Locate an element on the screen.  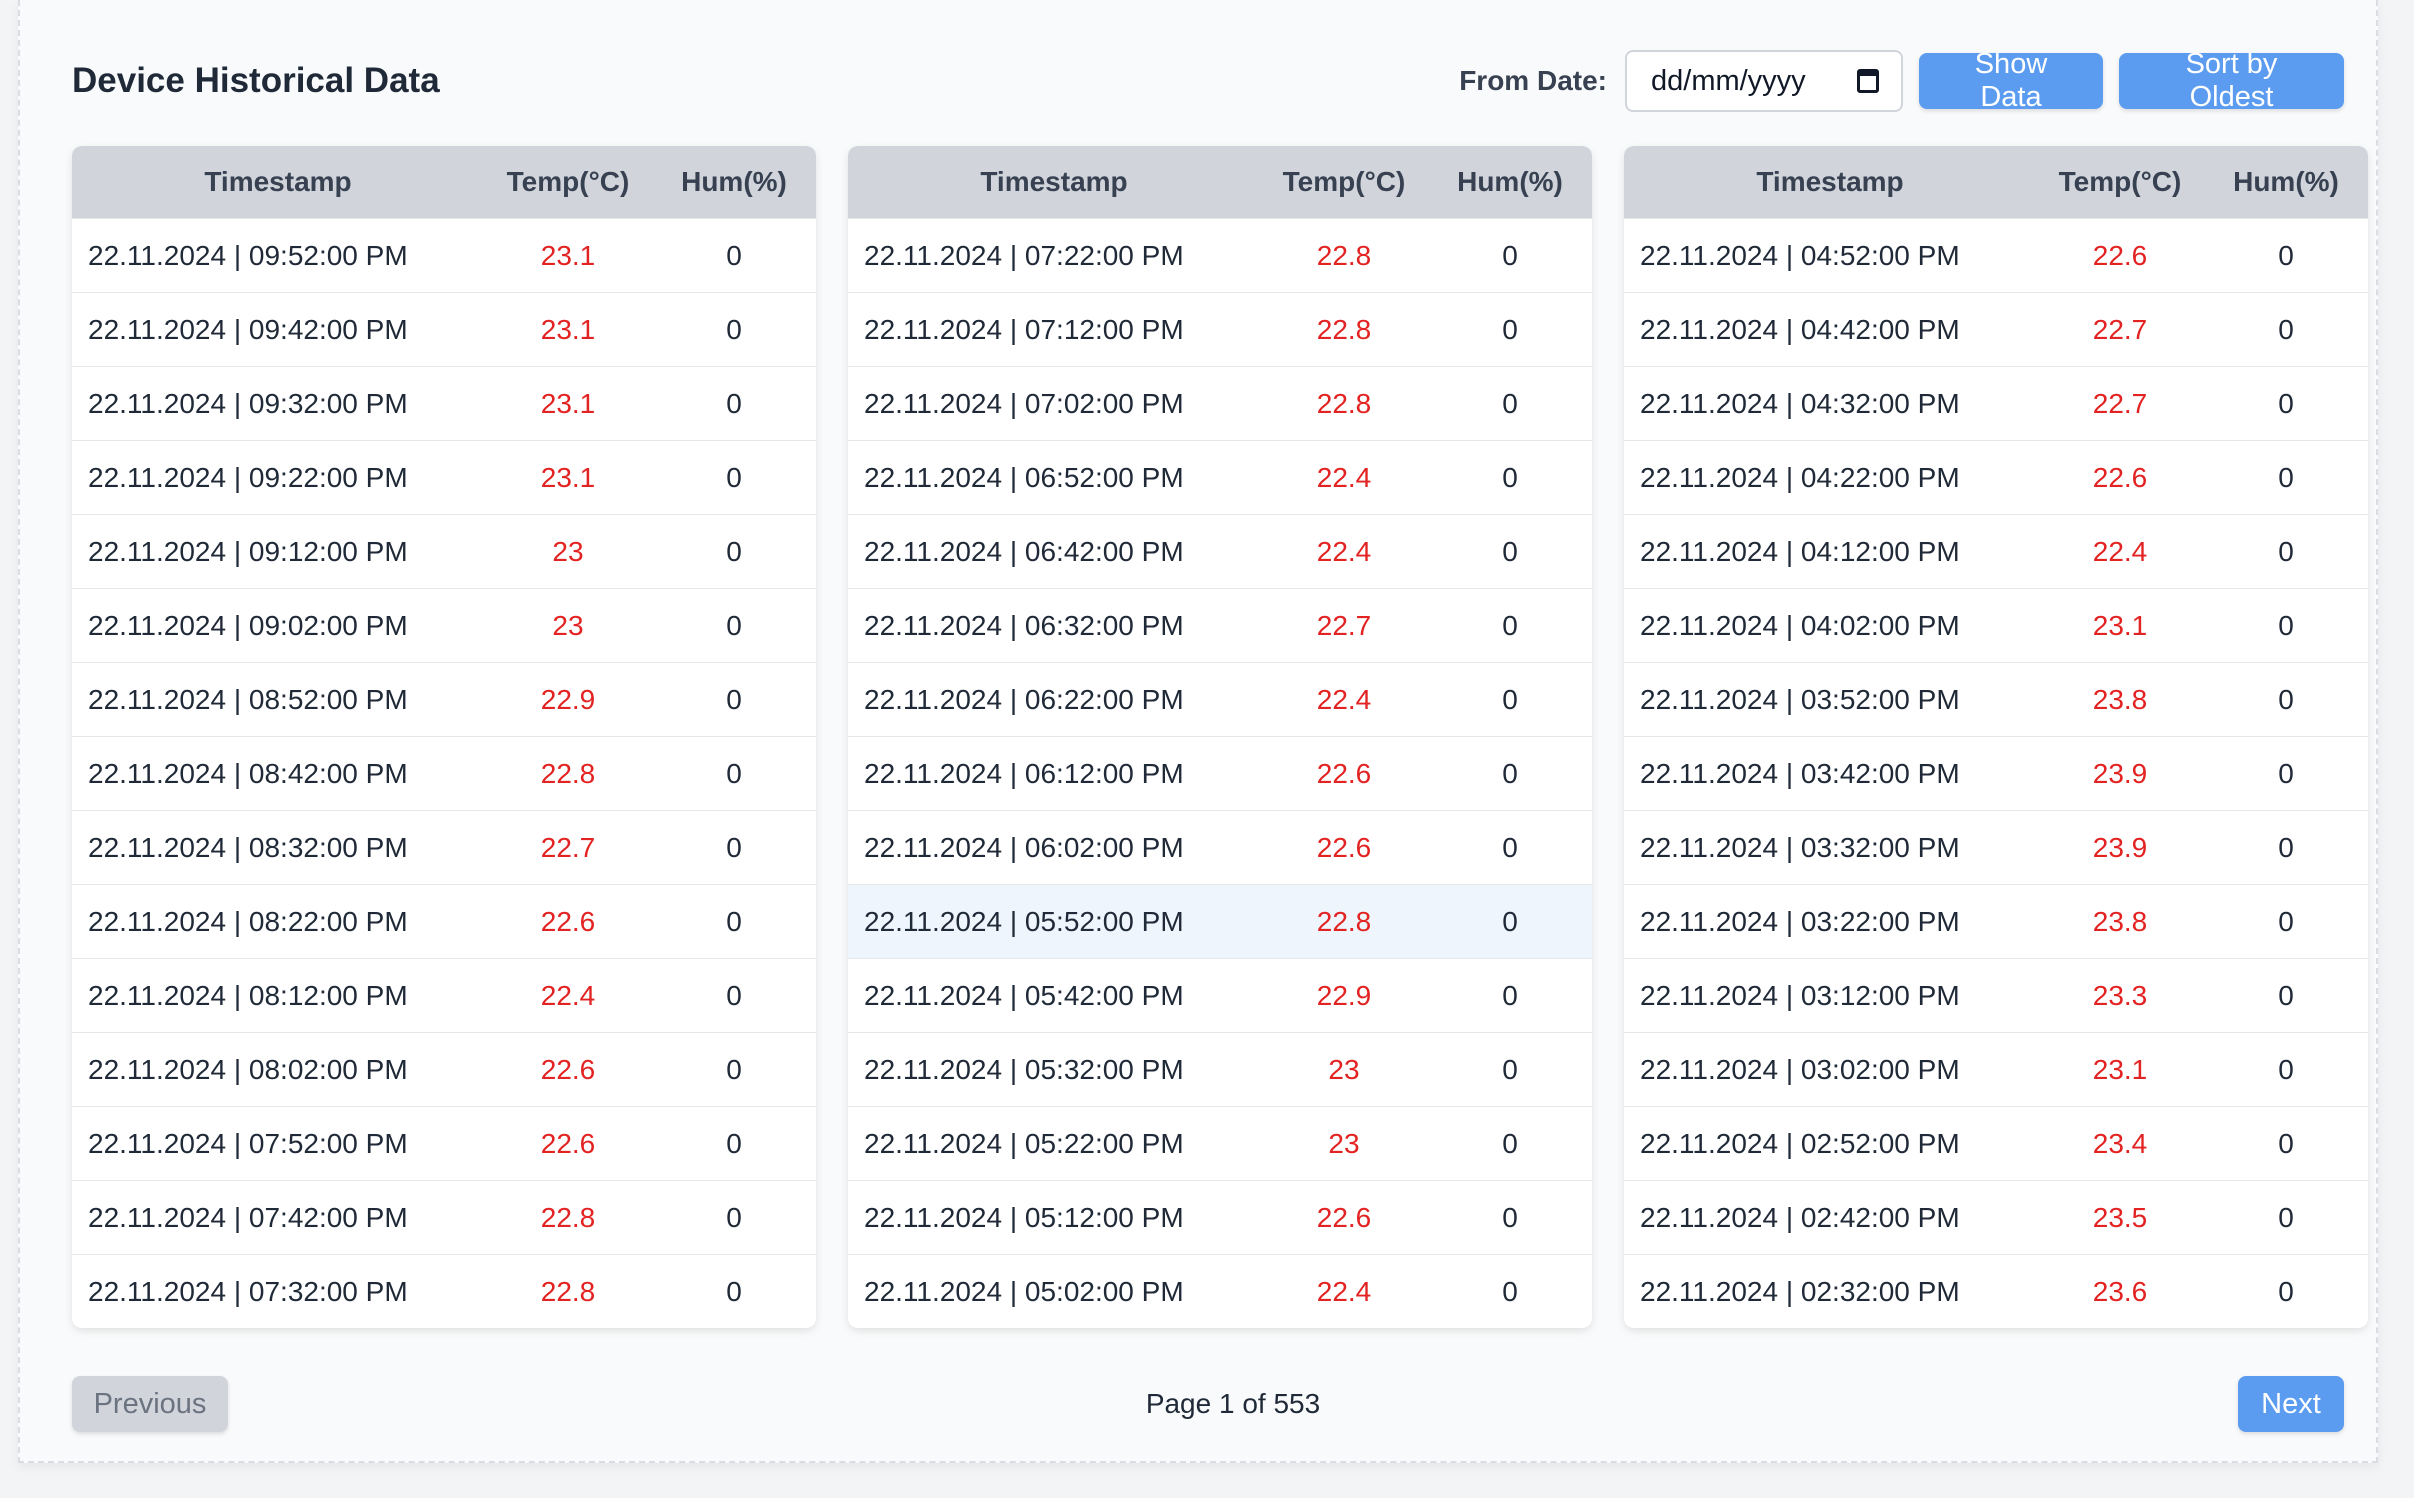
hum-column-header: Hum(%) is located at coordinates (734, 182).